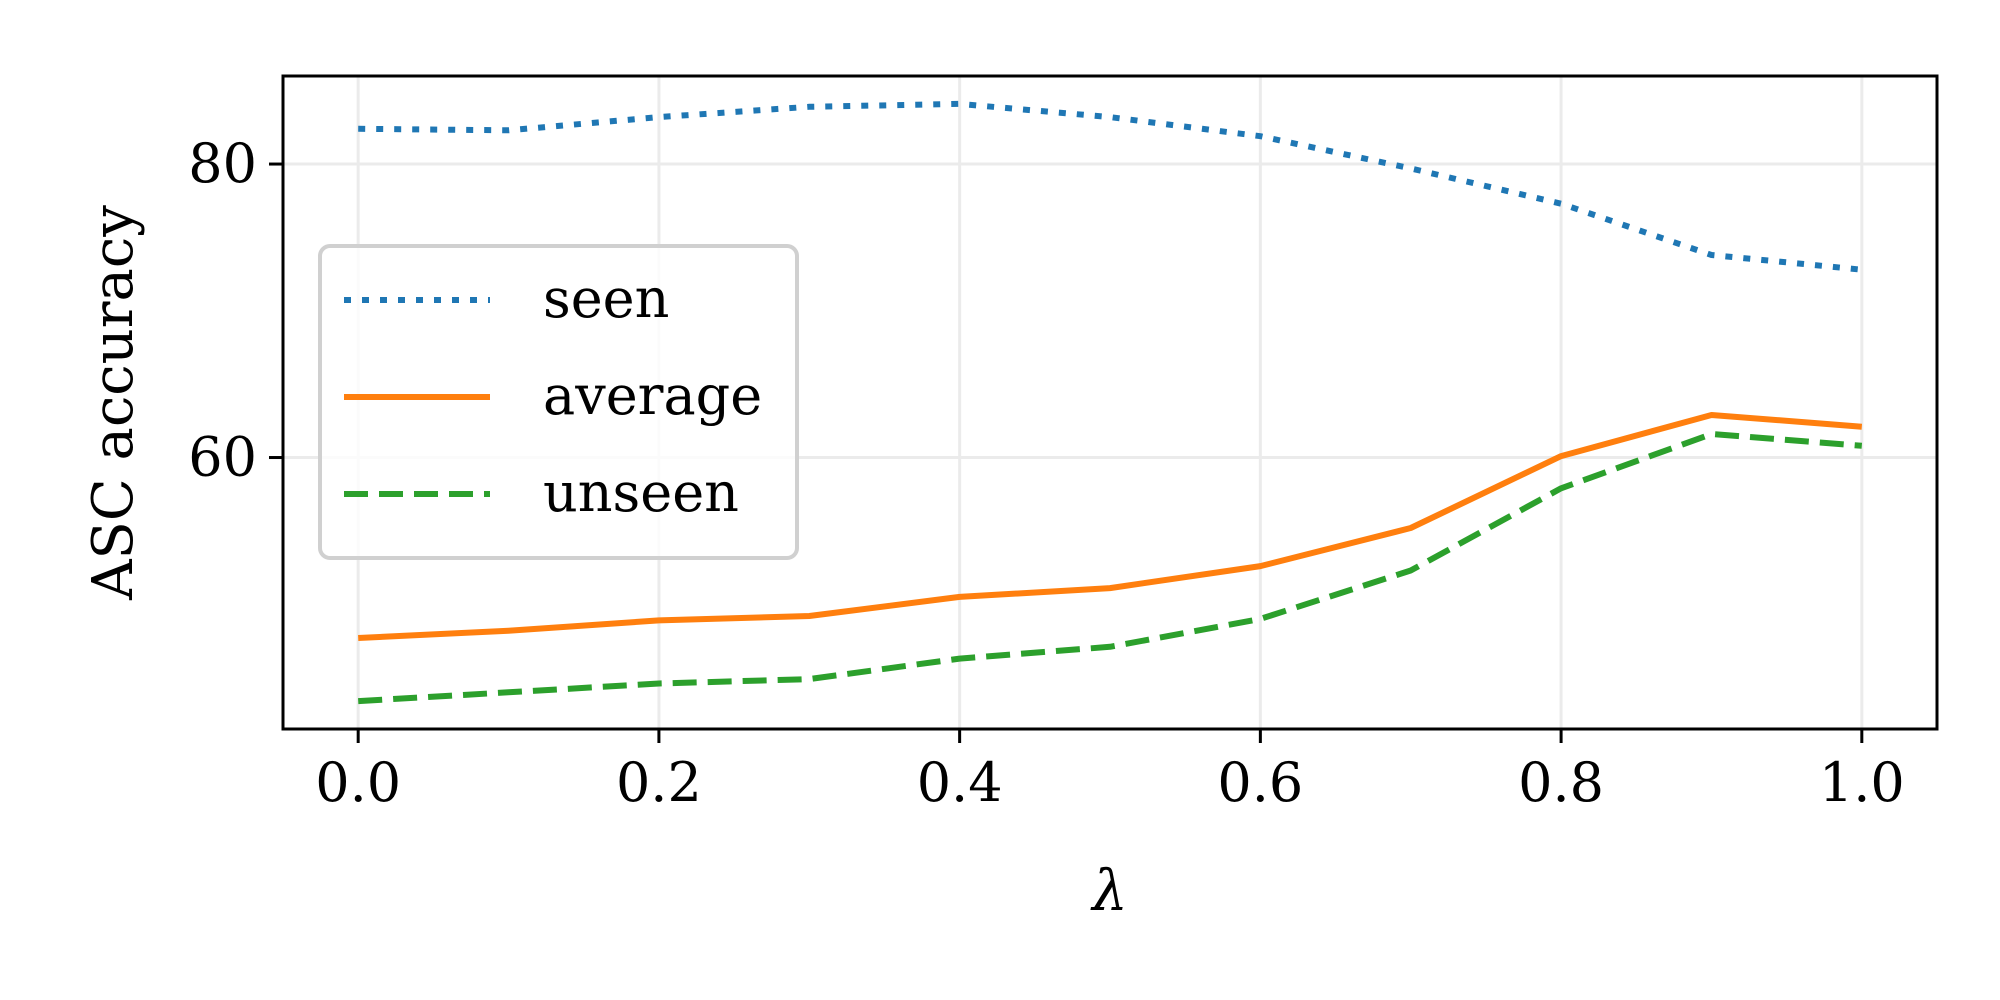 The height and width of the screenshot is (1000, 2000). Describe the element at coordinates (652, 395) in the screenshot. I see `legend-label-average: average` at that location.